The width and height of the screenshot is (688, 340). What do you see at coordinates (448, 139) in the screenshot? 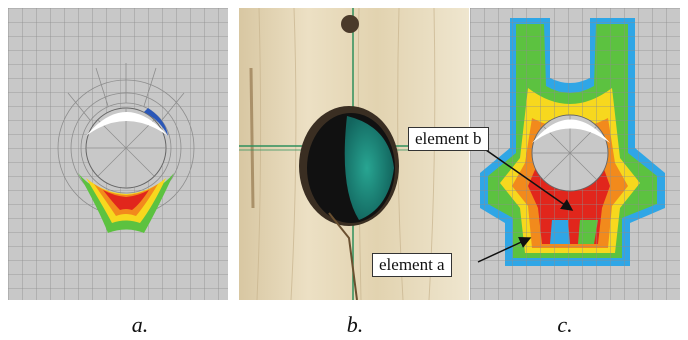
I see `annotation-element-b: element b` at bounding box center [448, 139].